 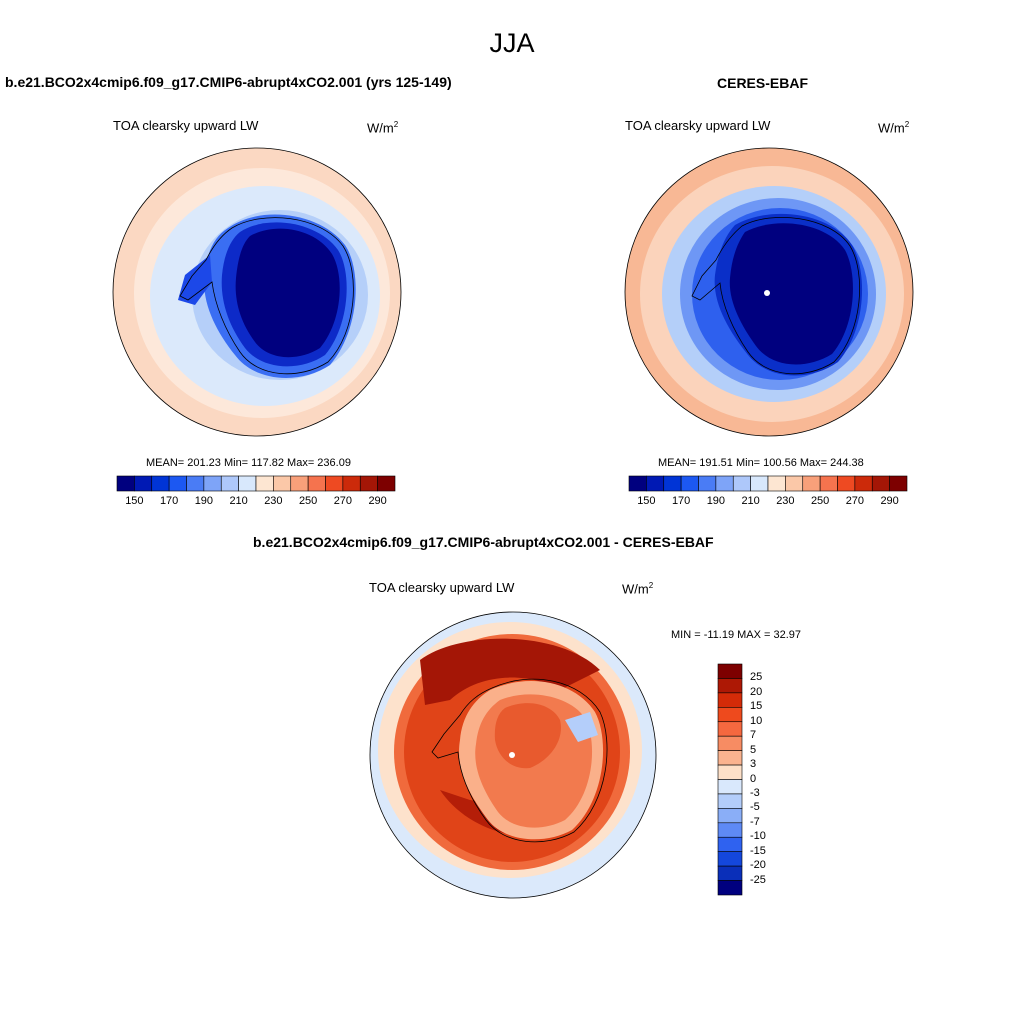 What do you see at coordinates (238, 501) in the screenshot?
I see `model-colorbar-tick-label: 210` at bounding box center [238, 501].